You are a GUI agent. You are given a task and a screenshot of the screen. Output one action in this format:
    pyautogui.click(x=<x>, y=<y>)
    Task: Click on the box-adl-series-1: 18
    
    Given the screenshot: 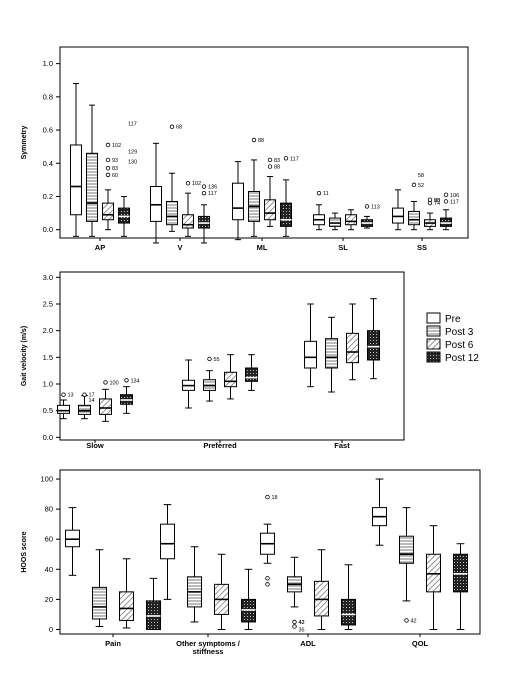 What is the action you would take?
    pyautogui.click(x=269, y=540)
    